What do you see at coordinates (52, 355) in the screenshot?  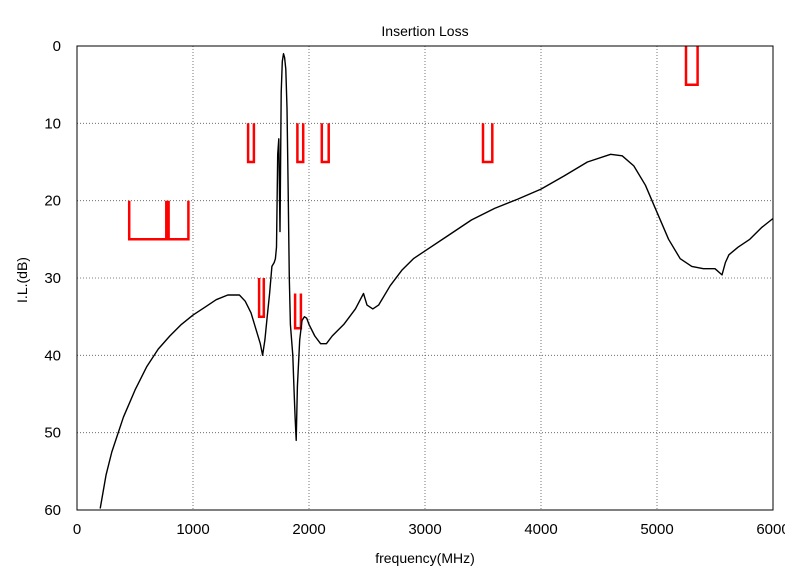 I see `y-tick-label: 40` at bounding box center [52, 355].